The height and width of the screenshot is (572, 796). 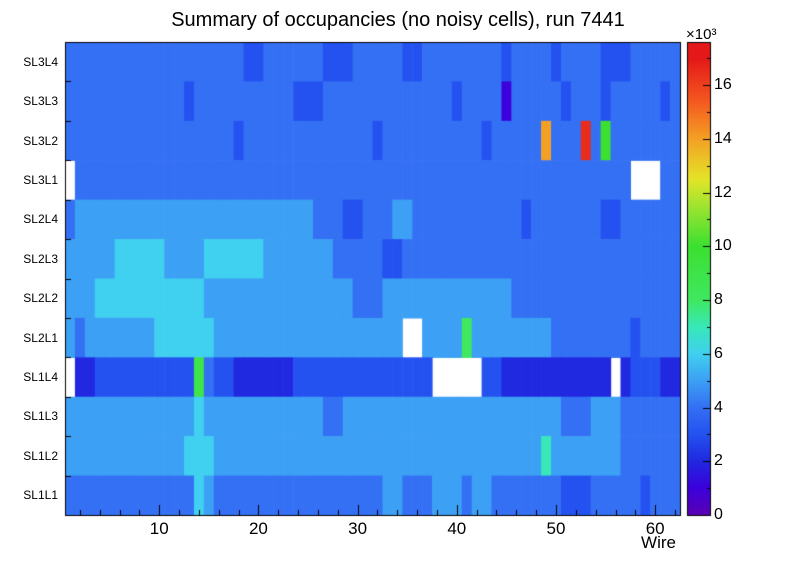 What do you see at coordinates (40, 377) in the screenshot?
I see `y-tick-label: SL1L4` at bounding box center [40, 377].